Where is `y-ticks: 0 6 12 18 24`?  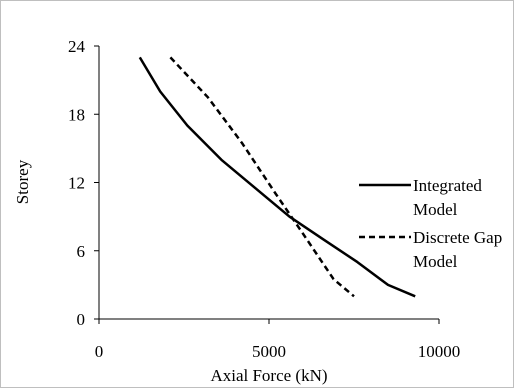 y-ticks: 0 6 12 18 24 is located at coordinates (83, 183).